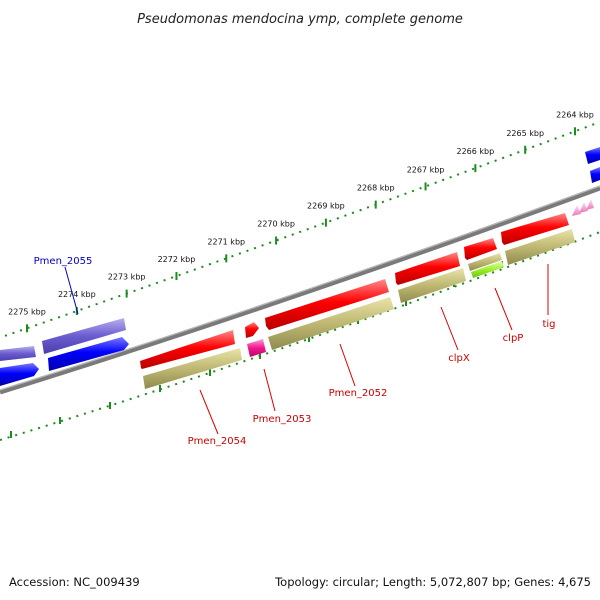 Image resolution: width=600 pixels, height=600 pixels. What do you see at coordinates (525, 133) in the screenshot?
I see `scale-tick-label: 2265 kbp` at bounding box center [525, 133].